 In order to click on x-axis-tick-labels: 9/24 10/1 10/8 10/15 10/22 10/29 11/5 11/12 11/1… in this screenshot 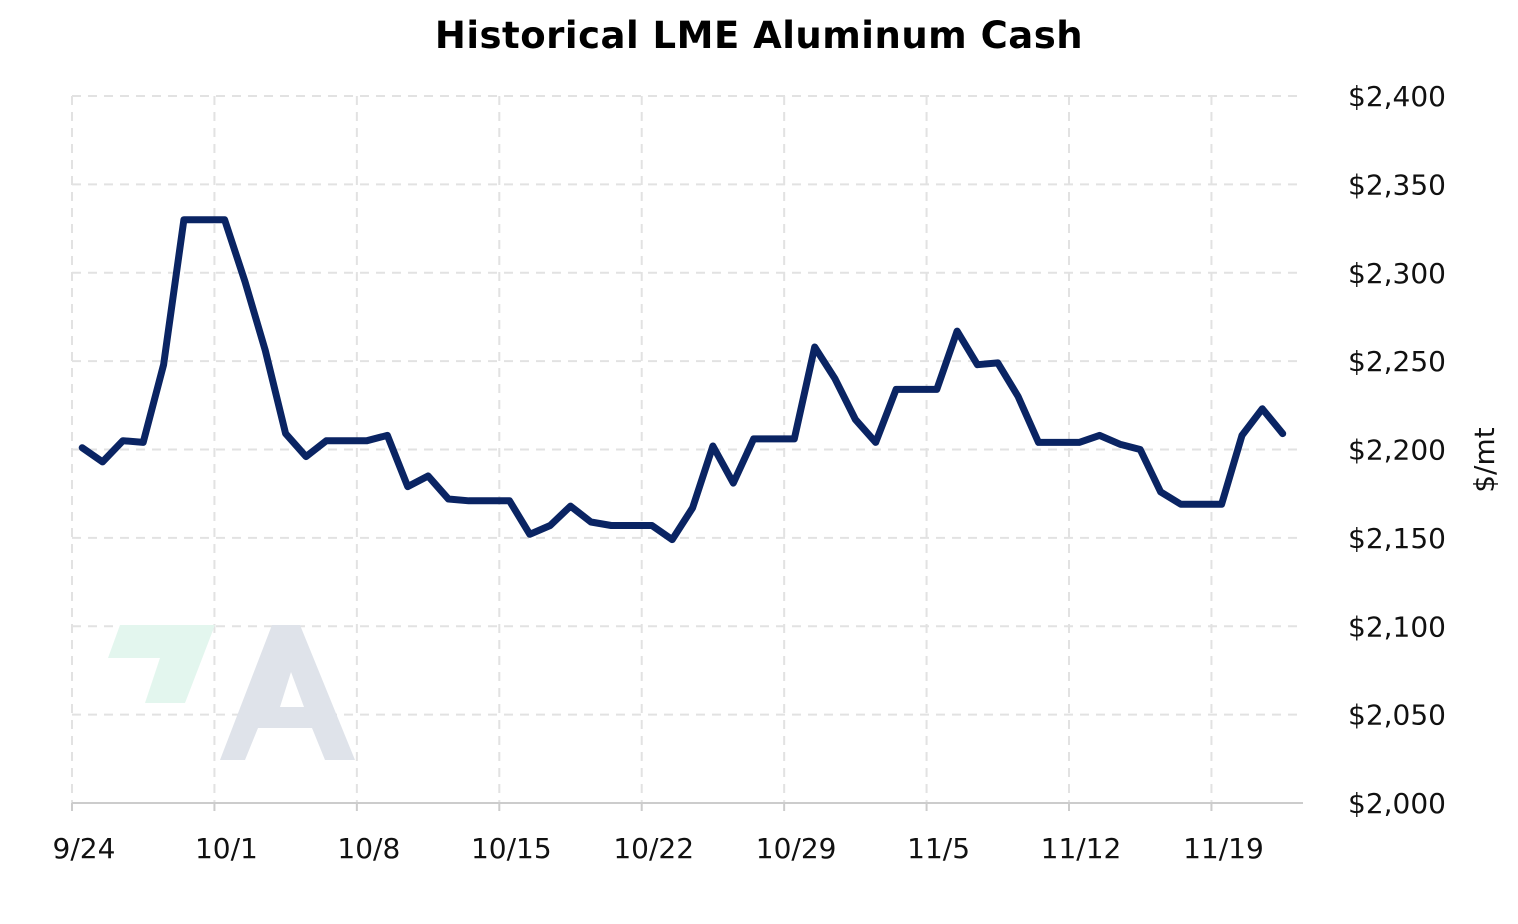, I will do `click(658, 848)`.